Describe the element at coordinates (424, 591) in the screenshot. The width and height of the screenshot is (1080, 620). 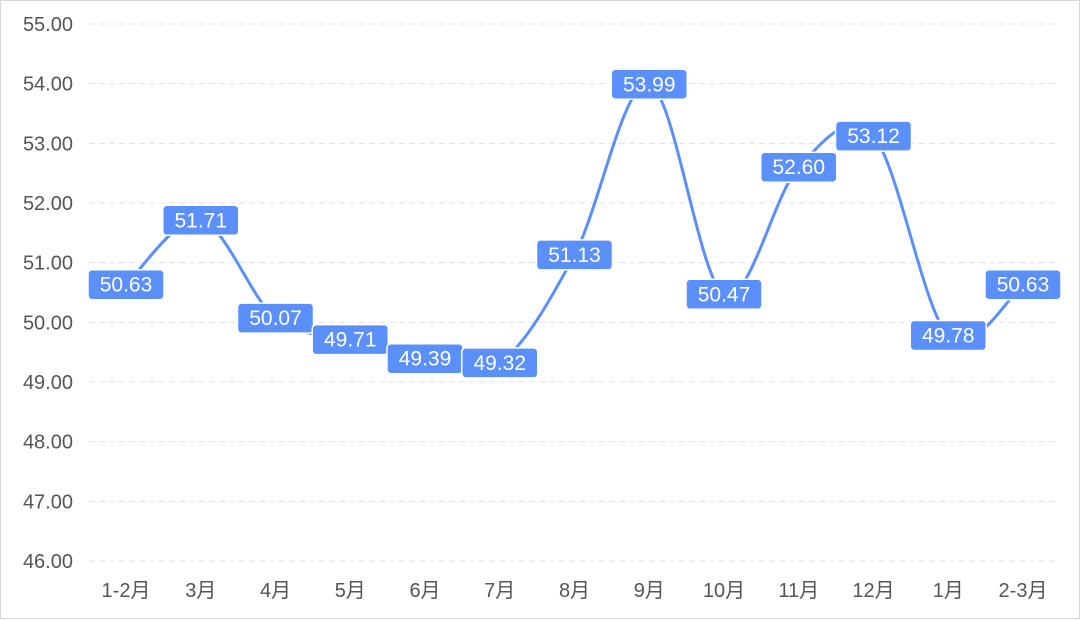
I see `x-tick-label: 6月` at that location.